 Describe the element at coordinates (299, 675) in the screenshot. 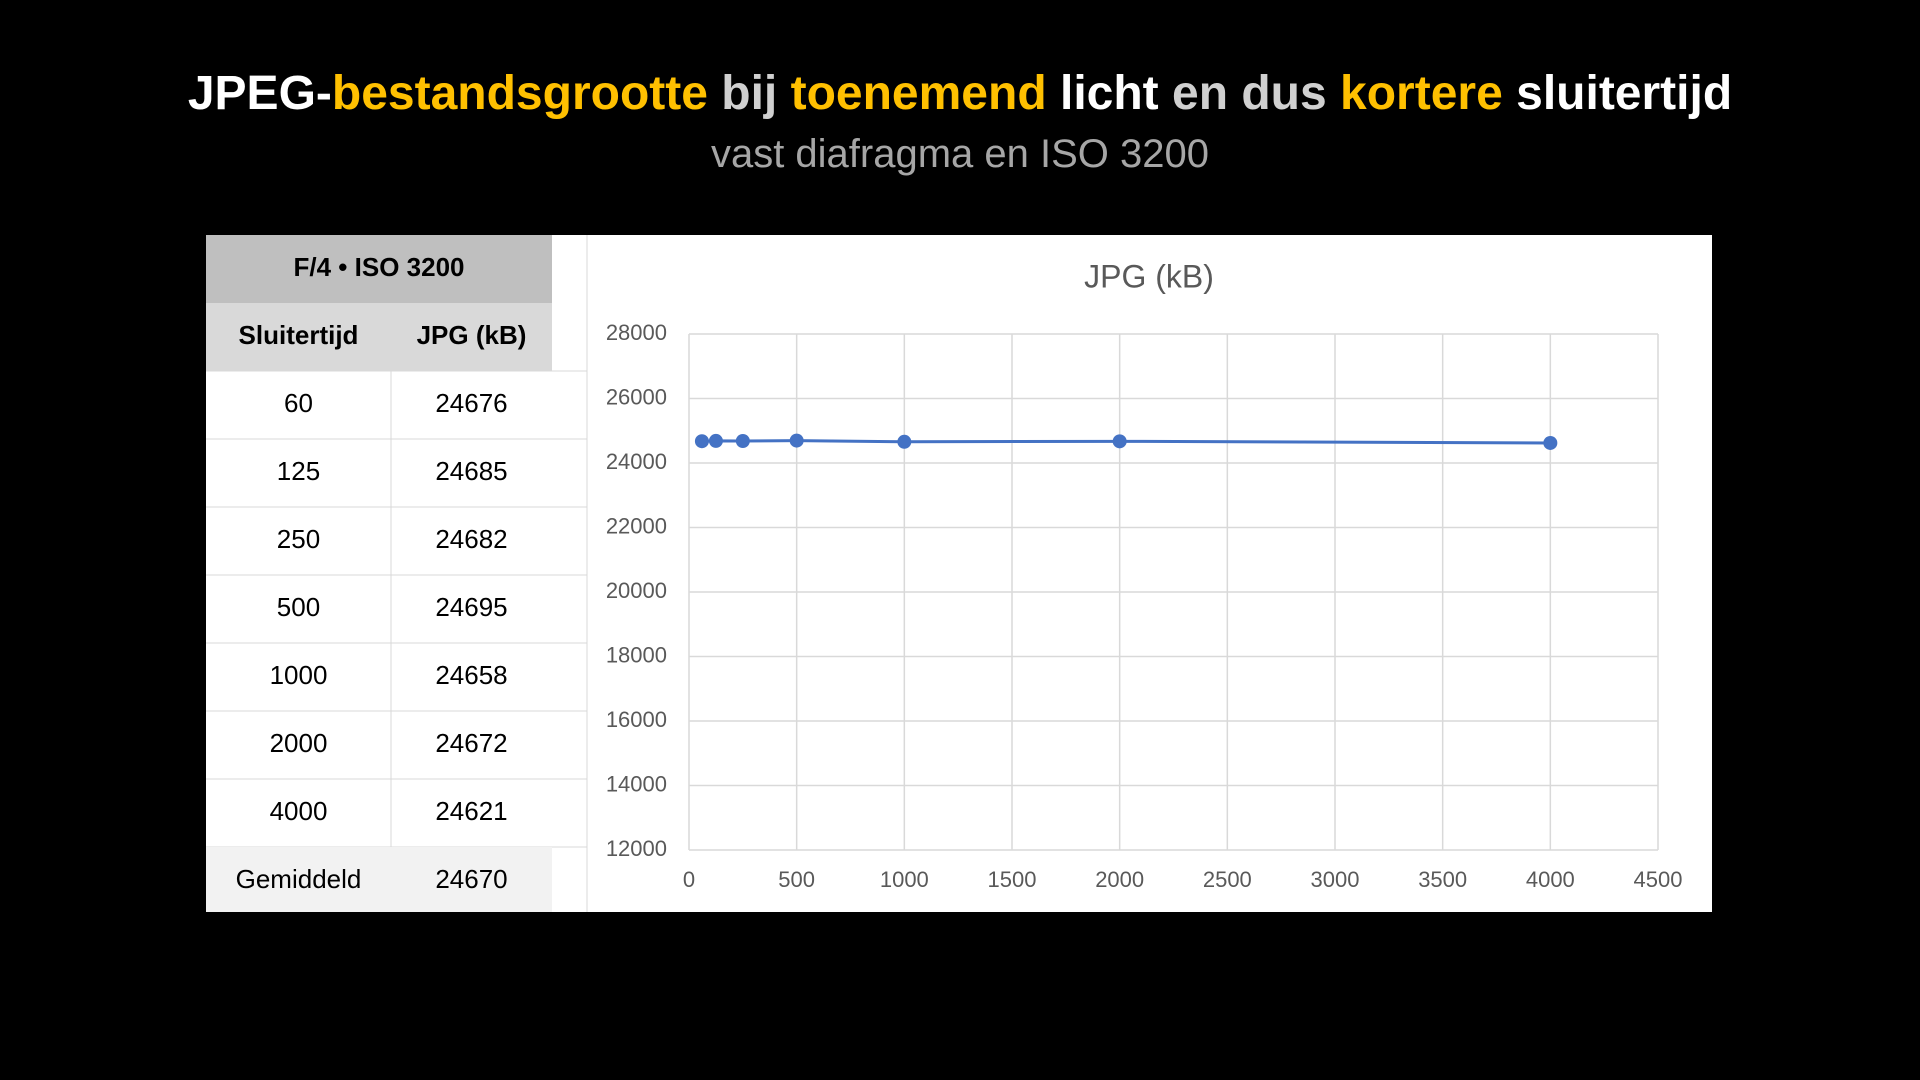

I see `table-cell: 1000` at that location.